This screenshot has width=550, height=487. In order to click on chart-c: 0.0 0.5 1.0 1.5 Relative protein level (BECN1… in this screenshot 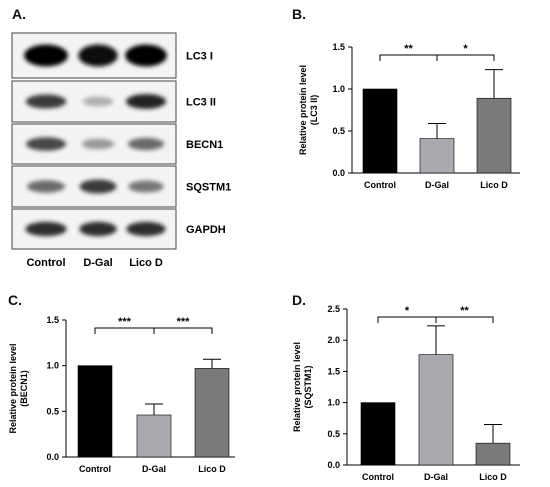, I will do `click(121, 394)`.